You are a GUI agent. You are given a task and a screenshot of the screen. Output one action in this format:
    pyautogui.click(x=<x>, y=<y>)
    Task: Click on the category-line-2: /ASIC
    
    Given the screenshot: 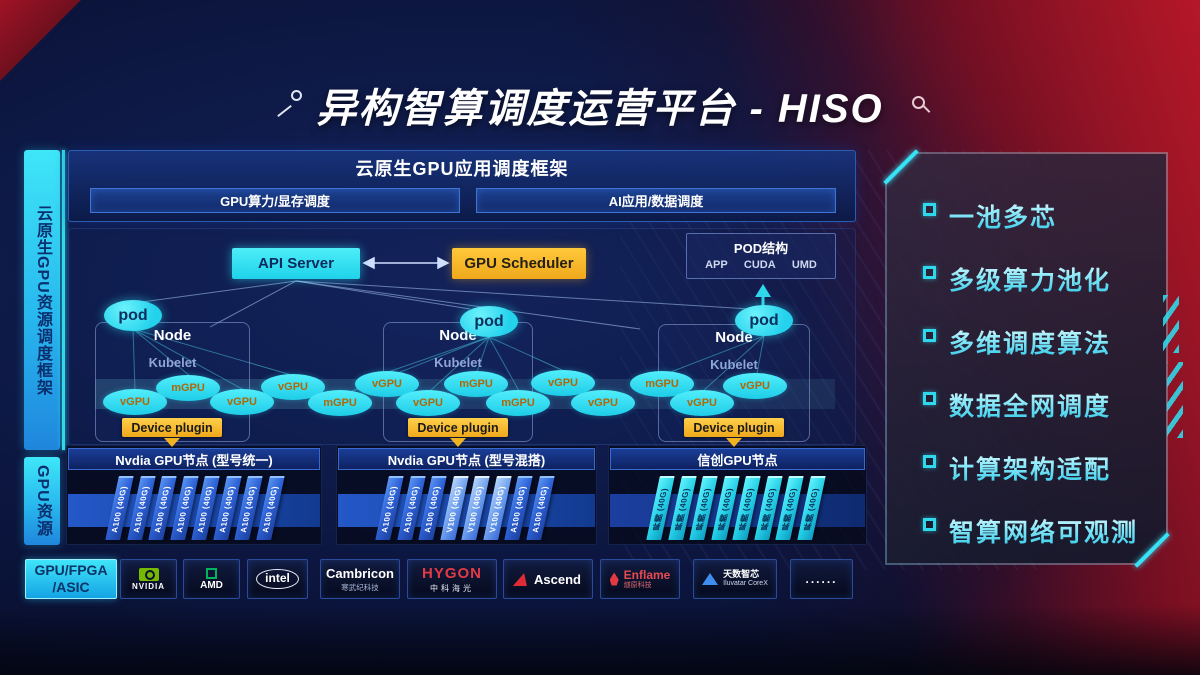 What is the action you would take?
    pyautogui.click(x=71, y=587)
    